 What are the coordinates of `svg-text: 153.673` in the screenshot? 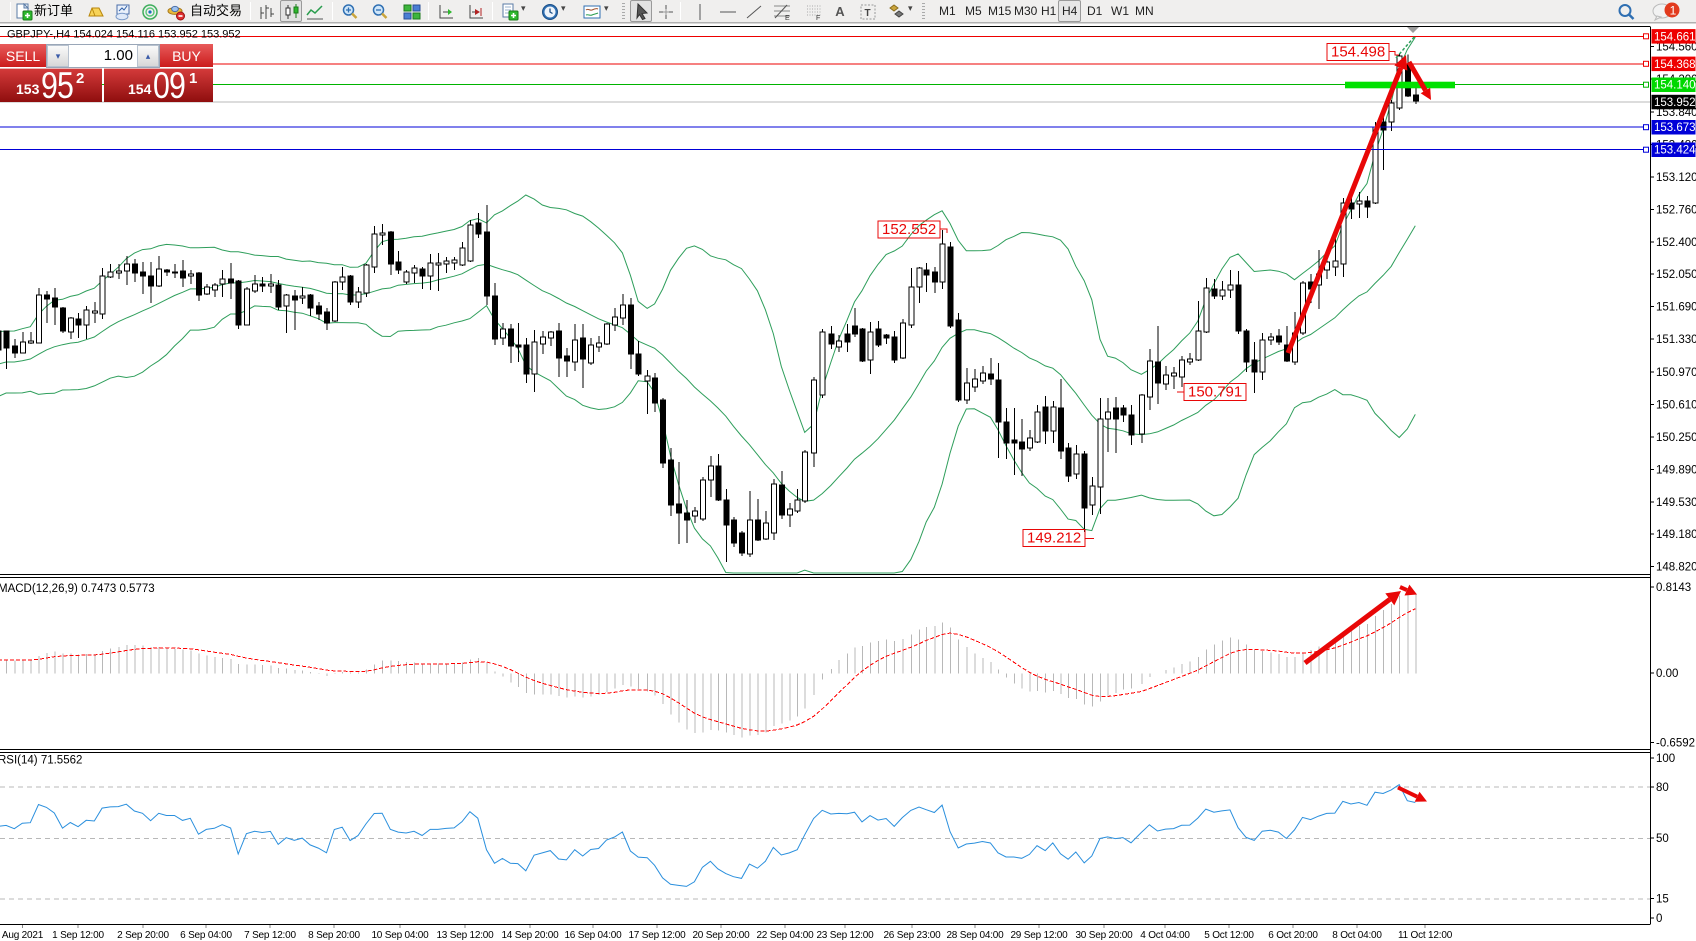 It's located at (1675, 128).